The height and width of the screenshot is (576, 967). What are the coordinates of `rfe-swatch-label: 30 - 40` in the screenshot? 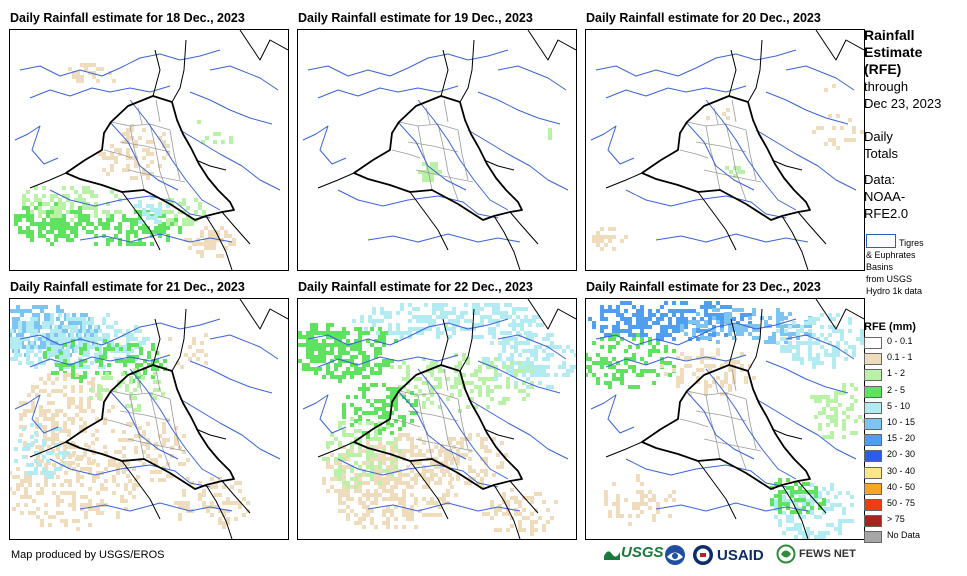 It's located at (901, 470).